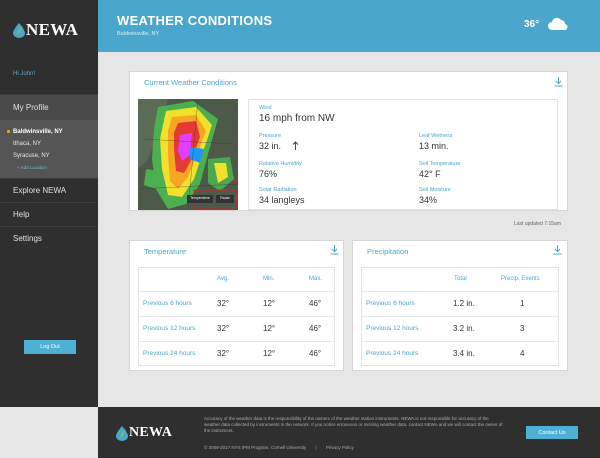  I want to click on table-row: Previous 24 hours 3.4 in. 4, so click(460, 353).